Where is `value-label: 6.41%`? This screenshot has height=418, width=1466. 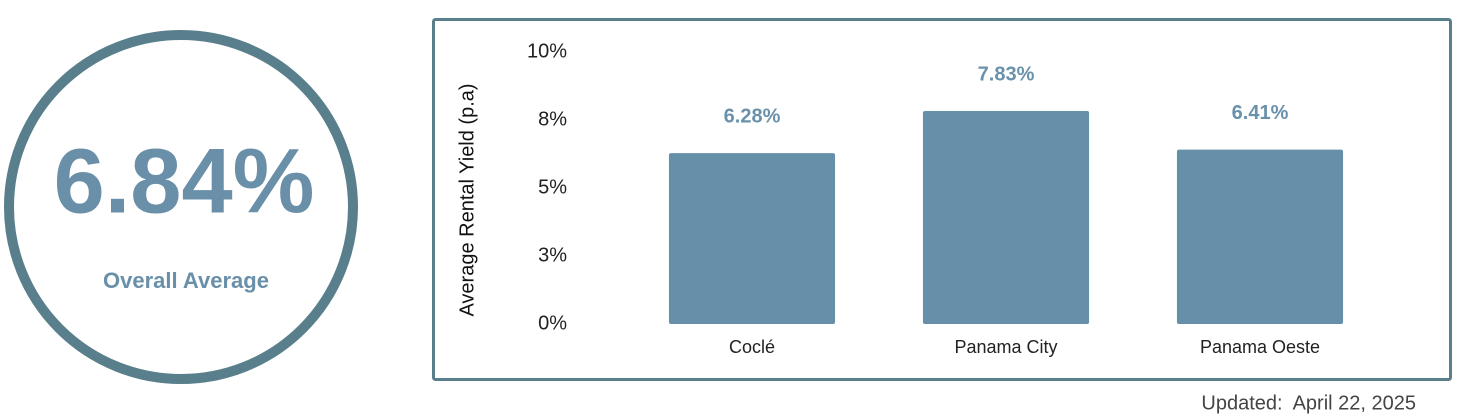
value-label: 6.41% is located at coordinates (1260, 113).